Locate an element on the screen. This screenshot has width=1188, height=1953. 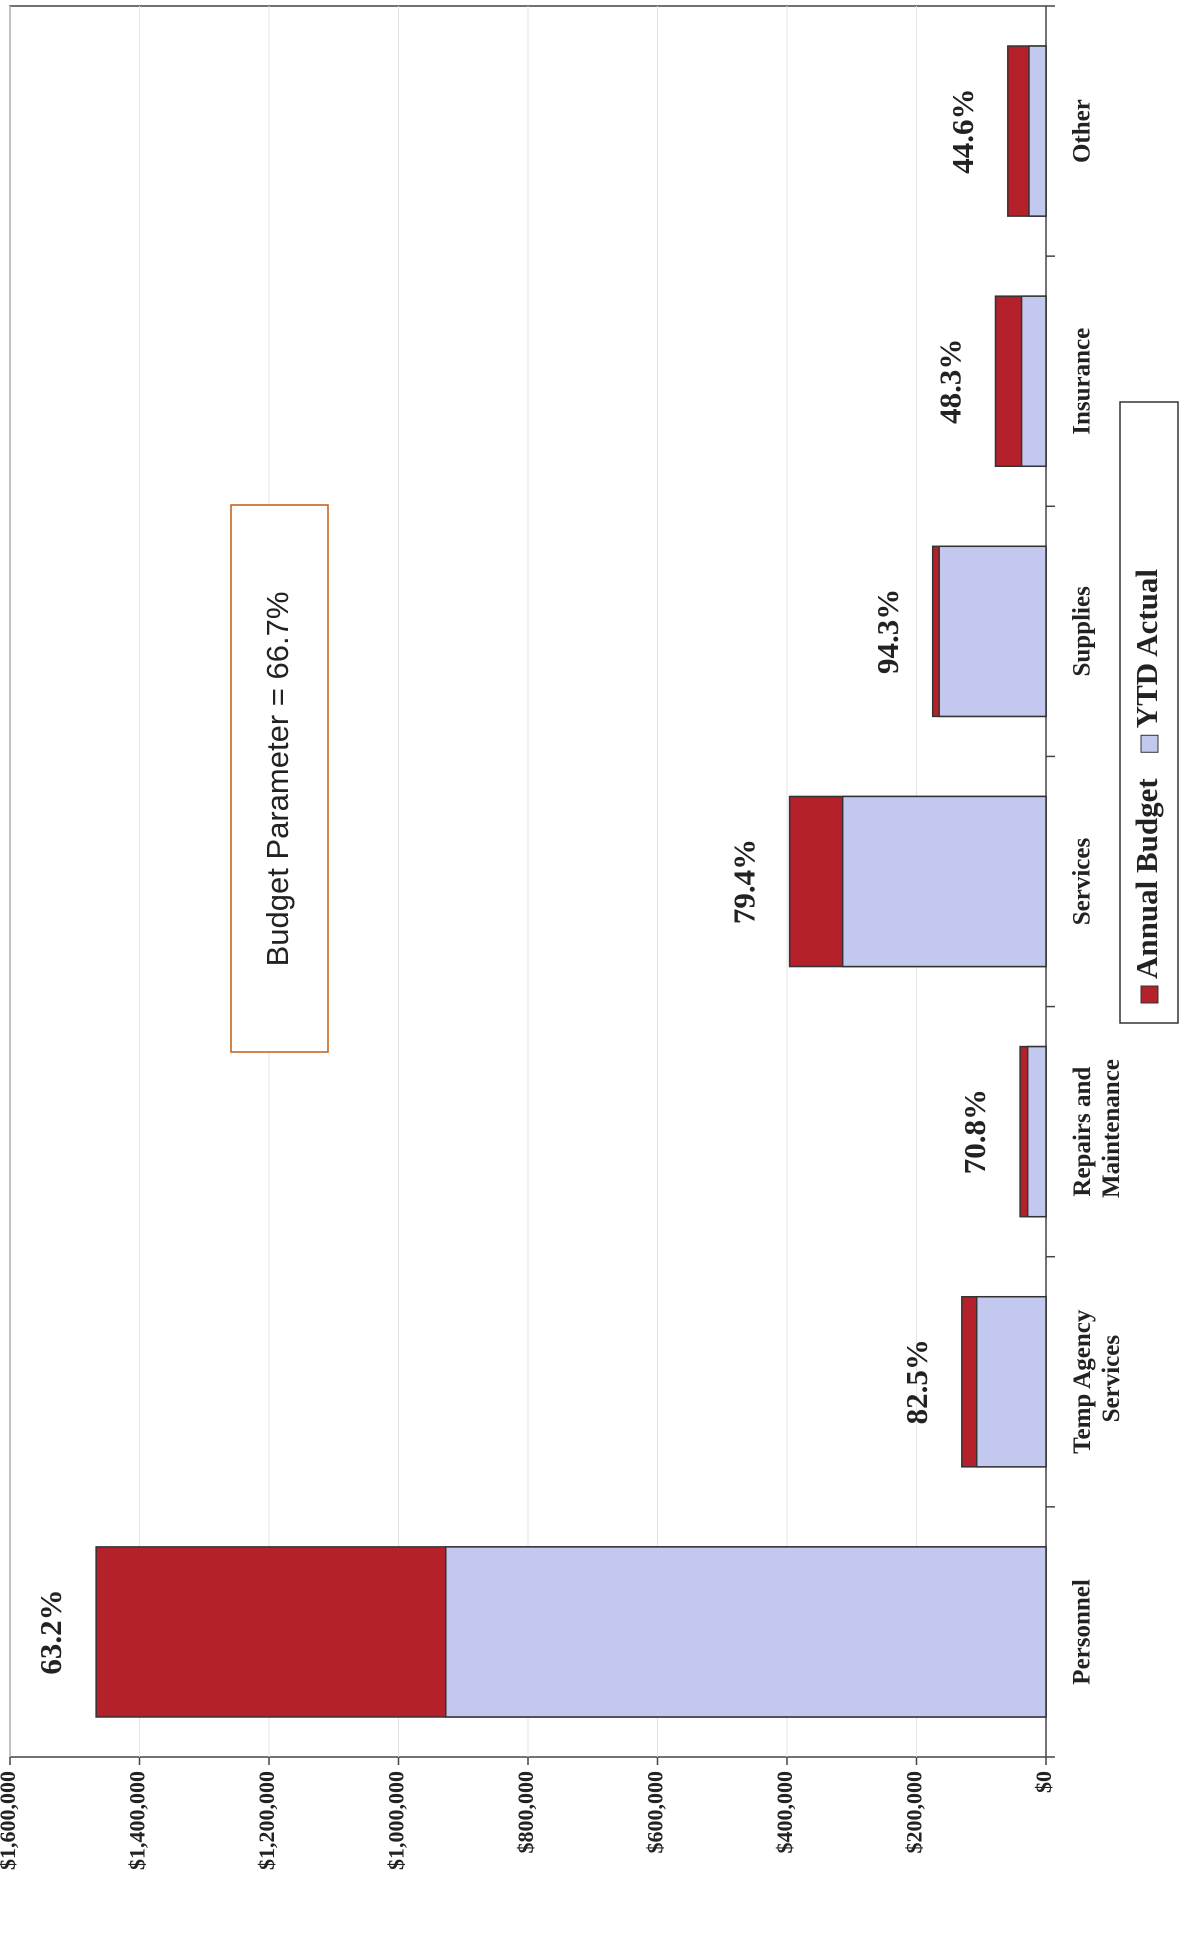
annotation-box is located at coordinates (279, 778).